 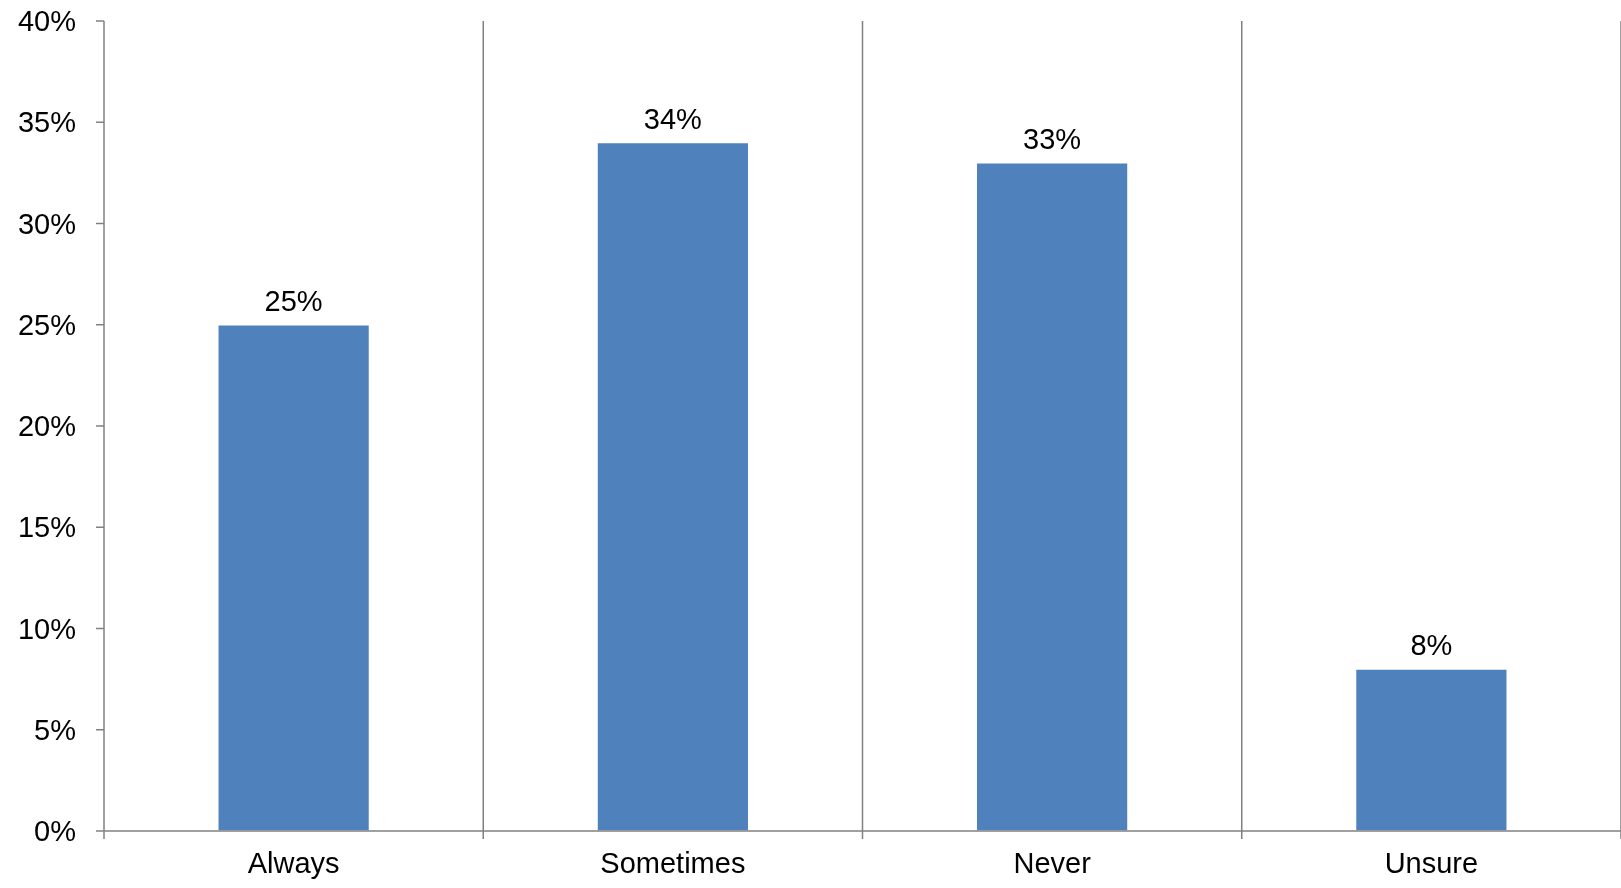 What do you see at coordinates (672, 118) in the screenshot?
I see `data-label: 34%` at bounding box center [672, 118].